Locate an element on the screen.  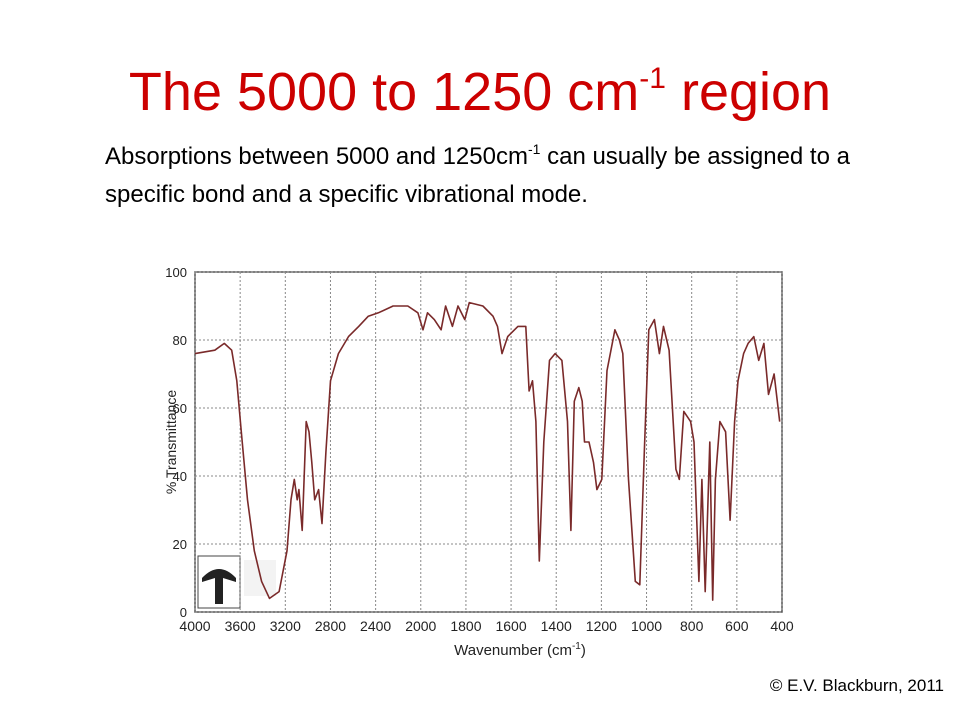
logo is located at coordinates (236, 582).